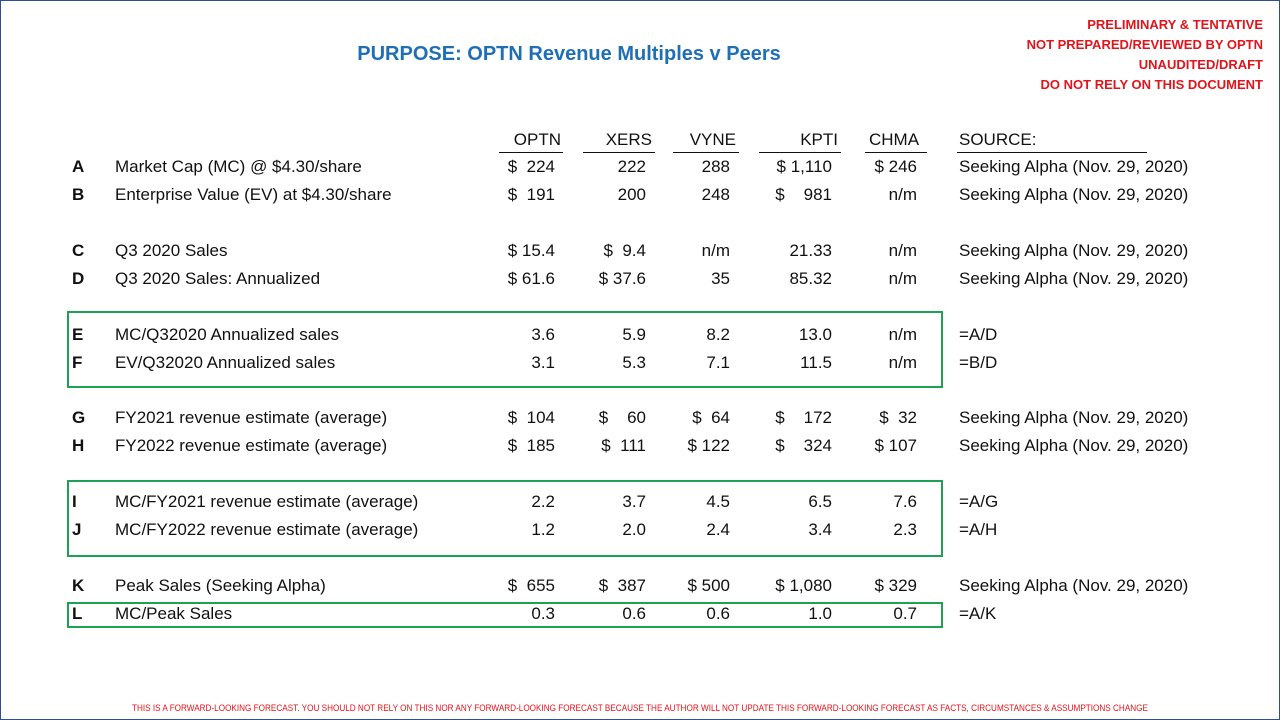 The width and height of the screenshot is (1280, 720). Describe the element at coordinates (1074, 585) in the screenshot. I see `row-source-k: Seeking Alpha (Nov. 29, 2020)` at that location.